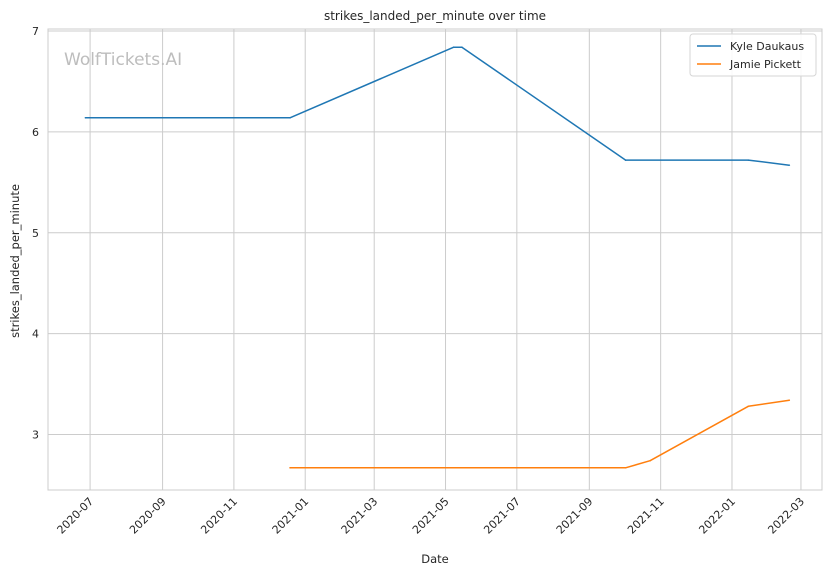 Image resolution: width=833 pixels, height=575 pixels. What do you see at coordinates (435, 559) in the screenshot?
I see `x-axis-title: Date` at bounding box center [435, 559].